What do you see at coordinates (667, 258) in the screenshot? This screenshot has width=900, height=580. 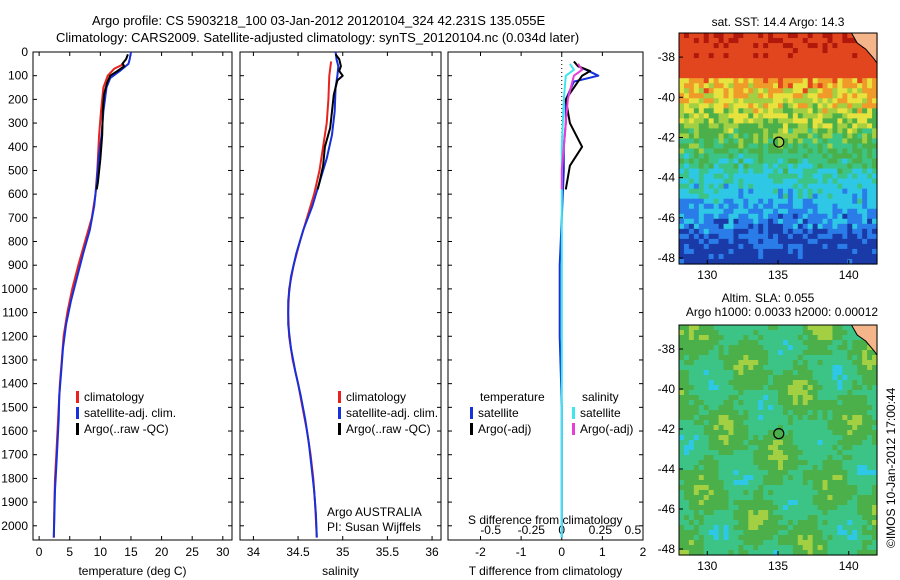 I see `y-tick-label: -48` at bounding box center [667, 258].